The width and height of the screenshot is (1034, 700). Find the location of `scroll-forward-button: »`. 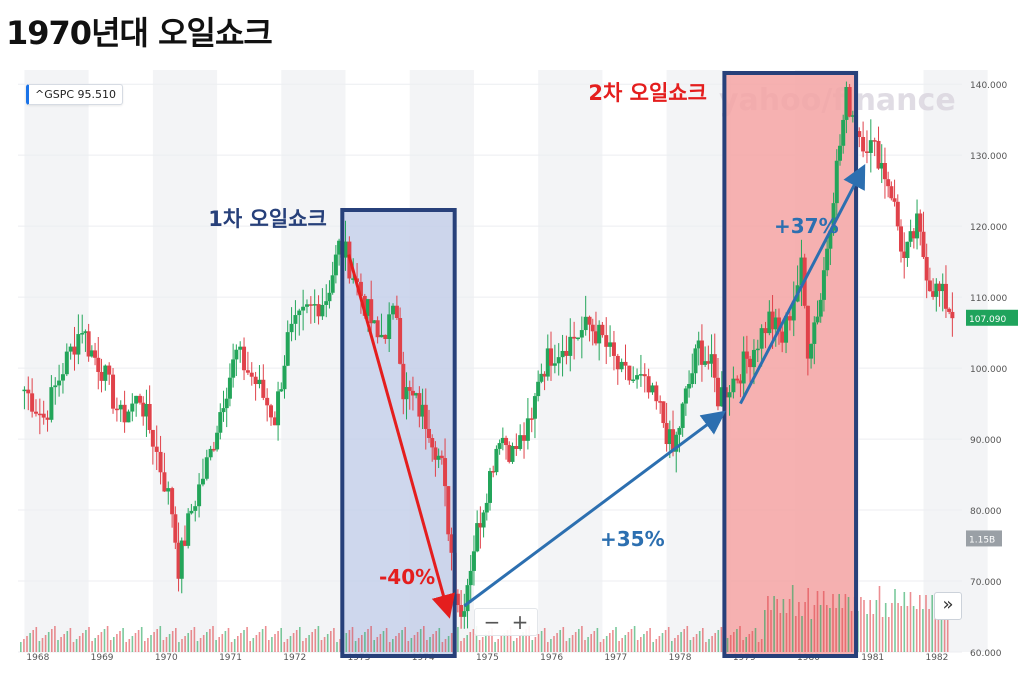

scroll-forward-button: » is located at coordinates (948, 606).